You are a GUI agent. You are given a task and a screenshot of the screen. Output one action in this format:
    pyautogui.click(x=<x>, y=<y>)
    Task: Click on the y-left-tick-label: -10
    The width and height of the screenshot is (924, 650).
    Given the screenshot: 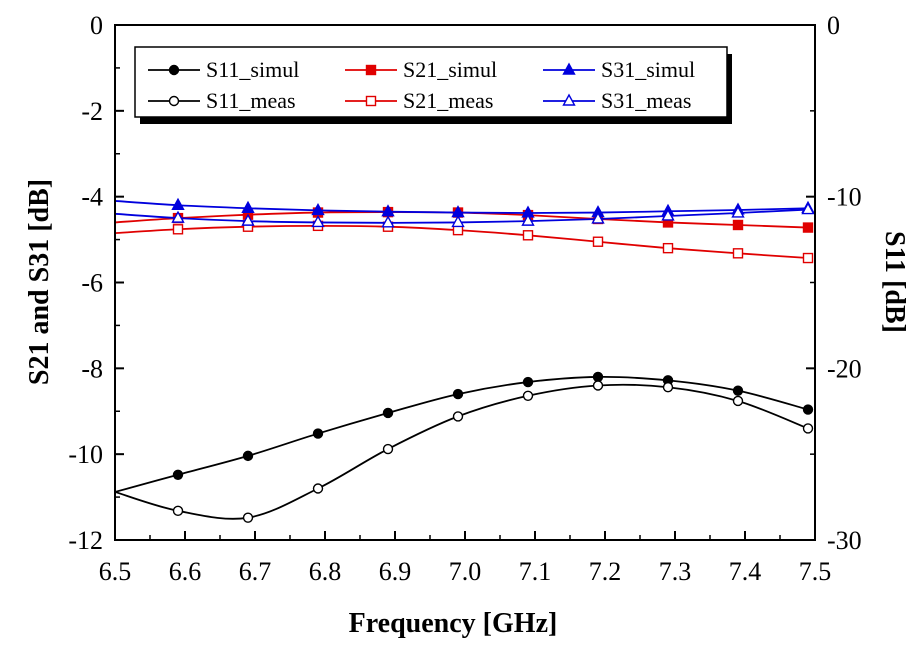 What is the action you would take?
    pyautogui.click(x=85, y=454)
    